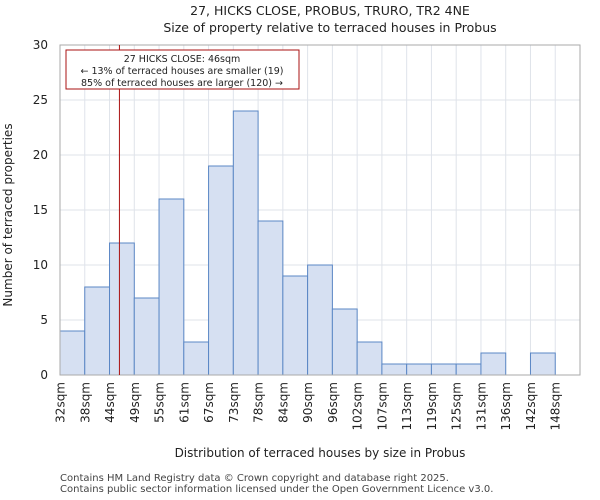 The height and width of the screenshot is (500, 600). I want to click on x-tick-label: 38sqm, so click(85, 402).